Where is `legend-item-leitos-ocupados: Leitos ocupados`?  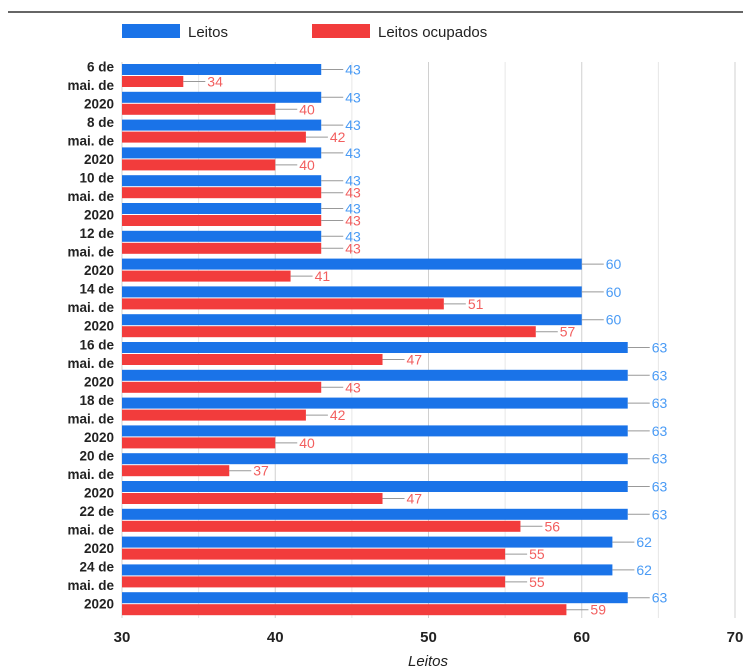 legend-item-leitos-ocupados: Leitos ocupados is located at coordinates (399, 32).